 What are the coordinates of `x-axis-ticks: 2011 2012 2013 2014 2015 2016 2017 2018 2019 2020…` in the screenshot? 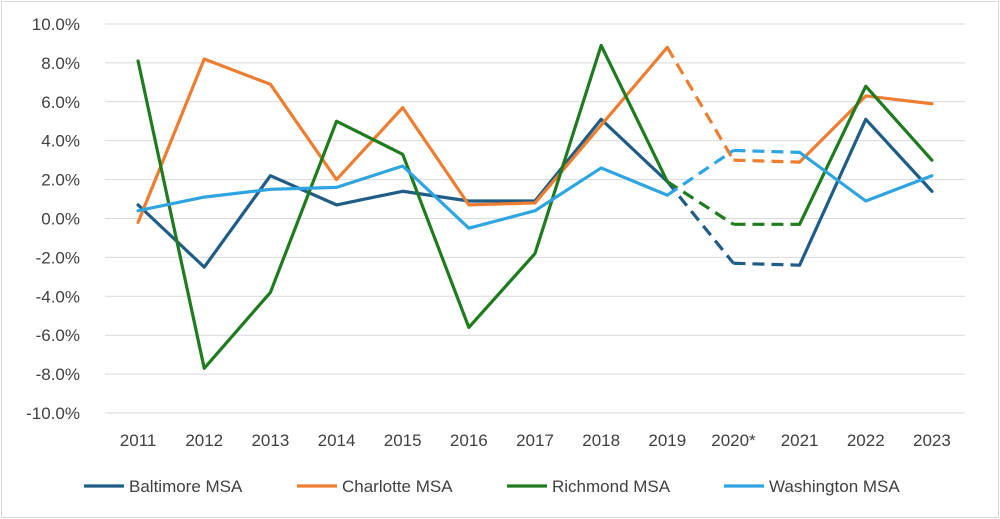 It's located at (535, 440).